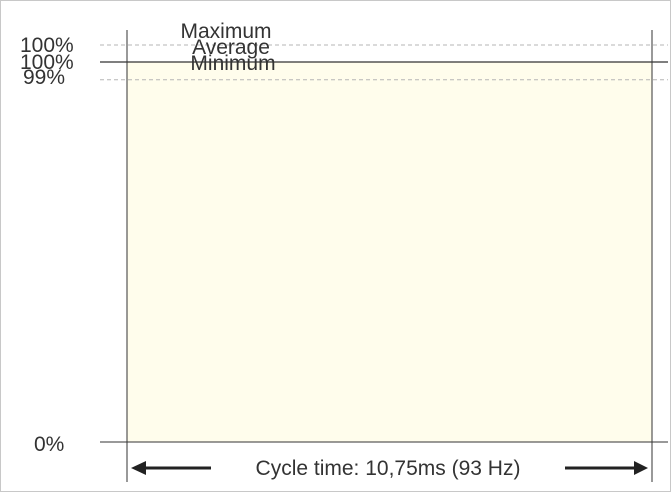  Describe the element at coordinates (231, 47) in the screenshot. I see `average-label: Average` at that location.